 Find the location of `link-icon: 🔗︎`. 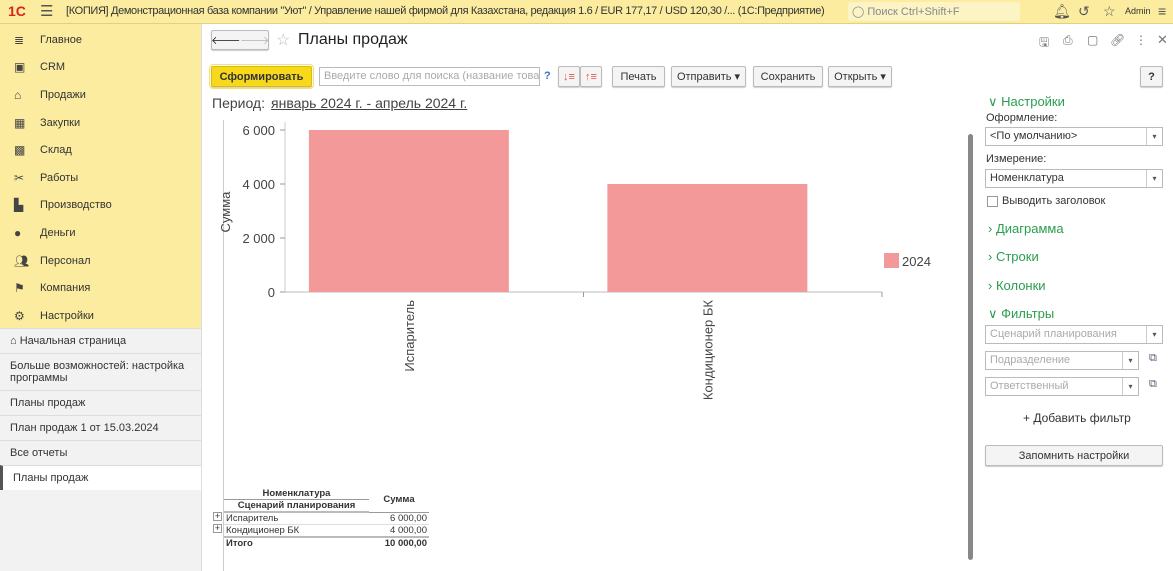

link-icon: 🔗︎ is located at coordinates (1118, 40).